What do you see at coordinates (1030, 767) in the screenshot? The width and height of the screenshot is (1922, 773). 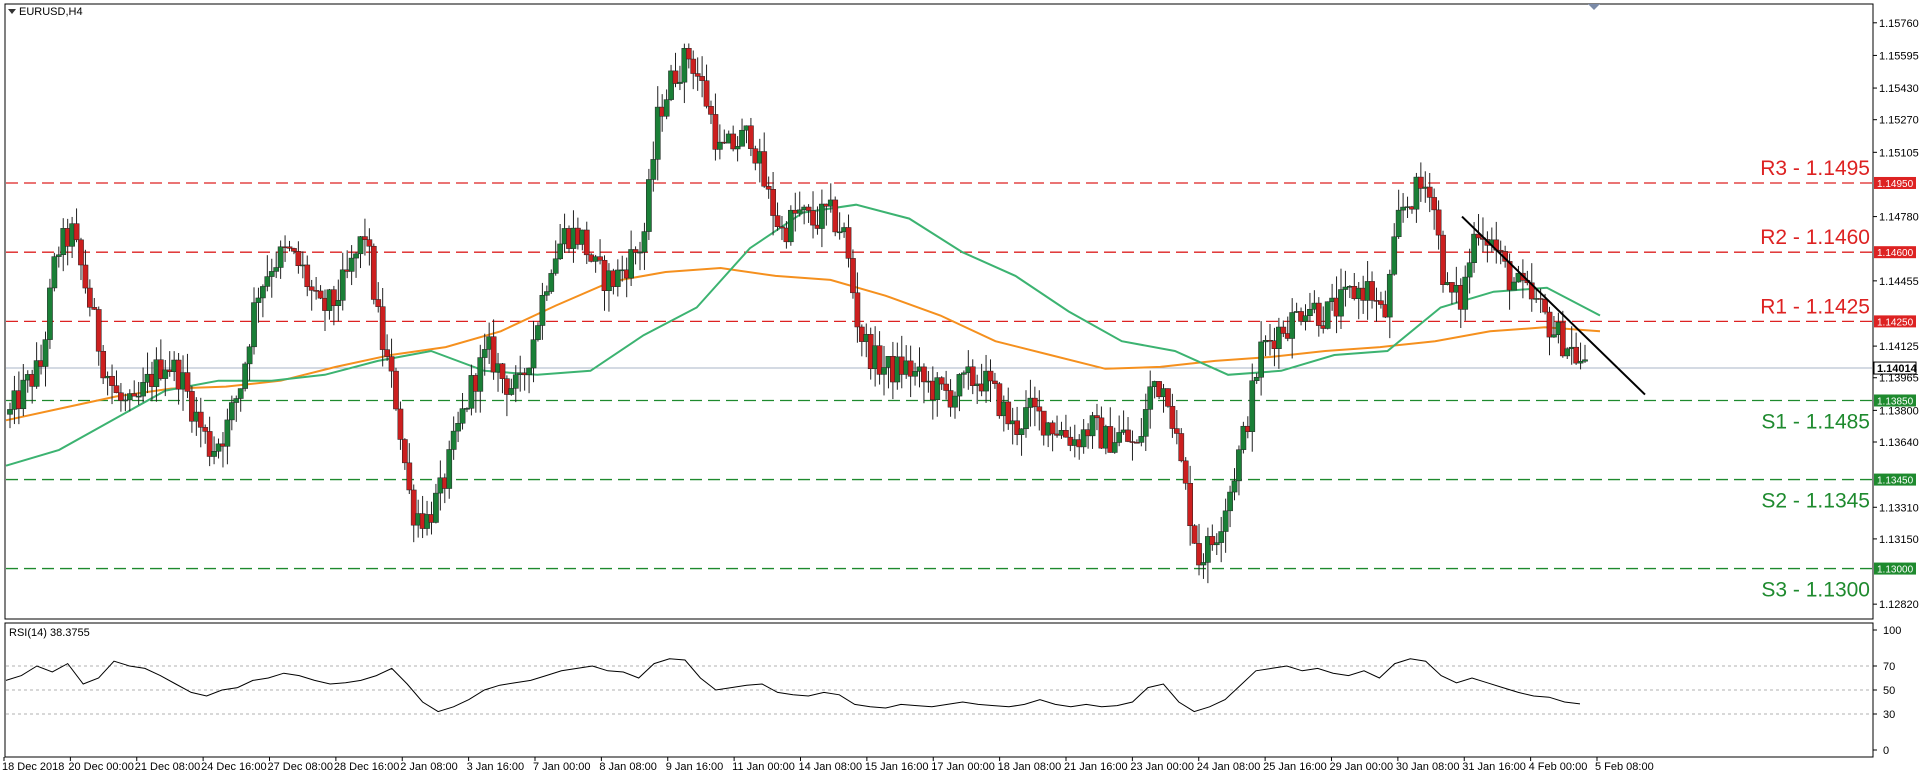 I see `time-tick-label: 18 Jan 08:00` at bounding box center [1030, 767].